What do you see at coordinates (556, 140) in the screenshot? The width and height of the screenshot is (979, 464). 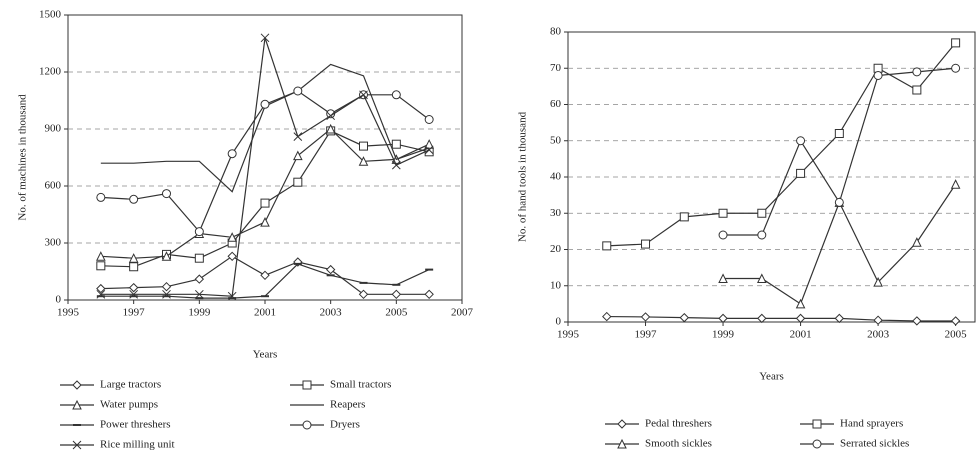 I see `y-tick-label: 50` at bounding box center [556, 140].